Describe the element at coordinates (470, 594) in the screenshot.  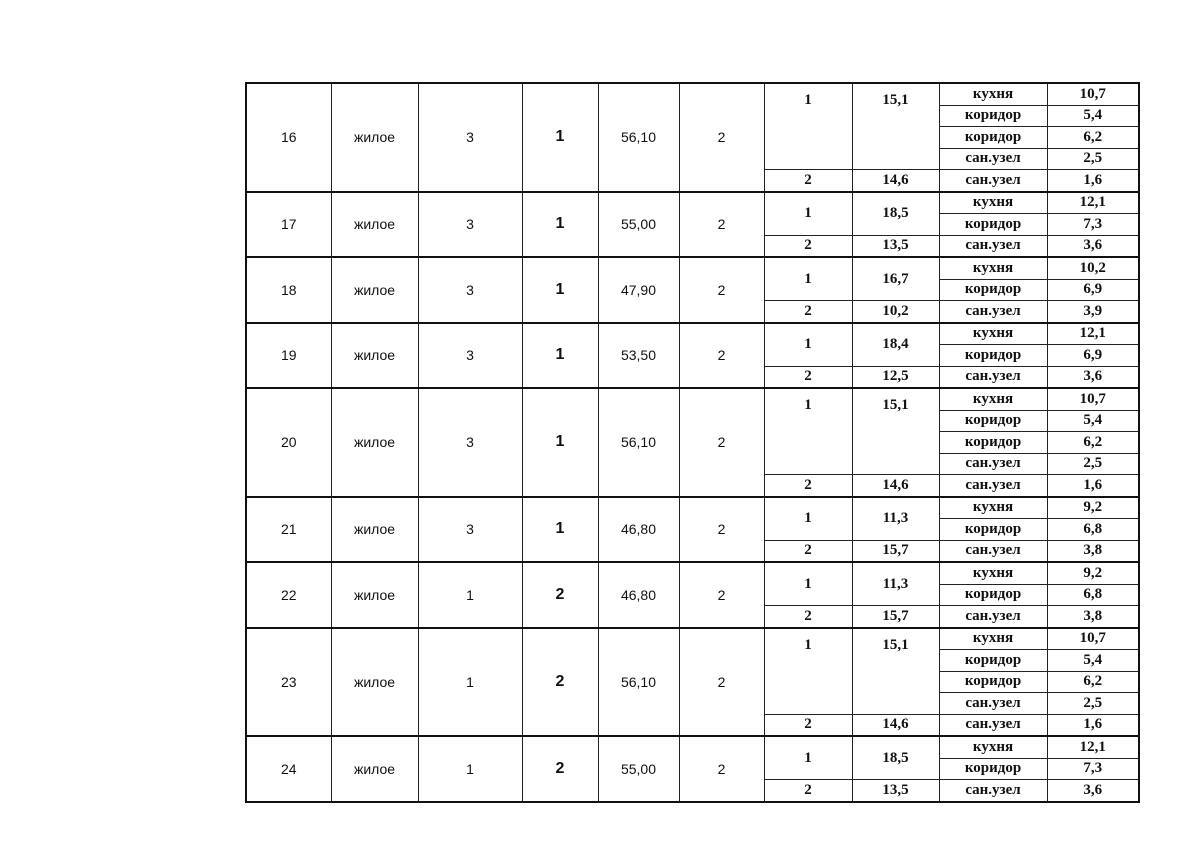
I see `unit-col3: 1` at that location.